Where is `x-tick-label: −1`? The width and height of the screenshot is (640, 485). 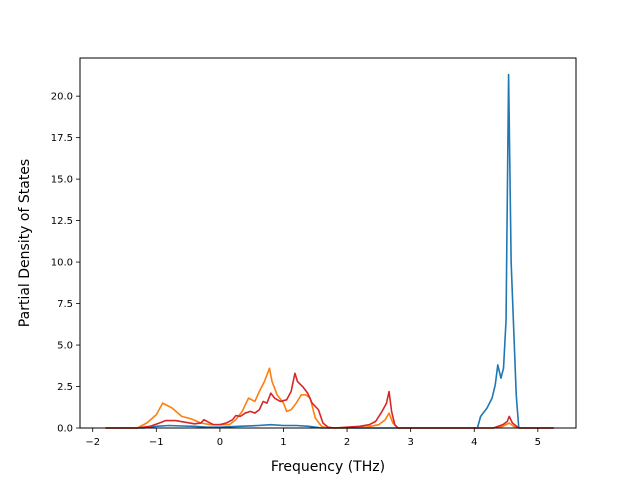 x-tick-label: −1 is located at coordinates (156, 442).